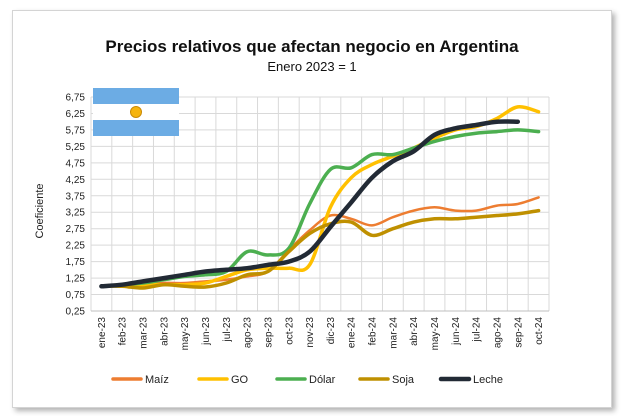 This screenshot has height=416, width=624. Describe the element at coordinates (320, 249) in the screenshot. I see `series-line-soja` at that location.